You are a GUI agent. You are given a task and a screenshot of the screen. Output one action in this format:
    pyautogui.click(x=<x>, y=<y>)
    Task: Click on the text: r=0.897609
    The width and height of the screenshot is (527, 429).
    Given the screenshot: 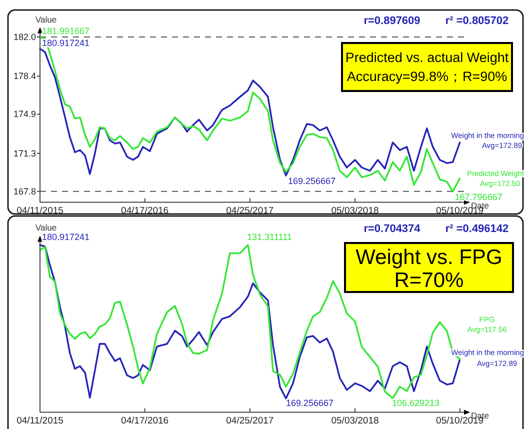 What is the action you would take?
    pyautogui.click(x=392, y=21)
    